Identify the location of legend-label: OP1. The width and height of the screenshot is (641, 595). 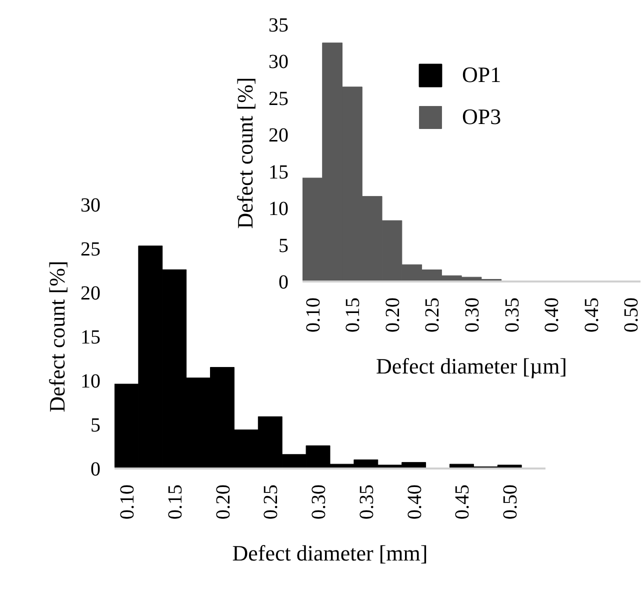
(482, 75).